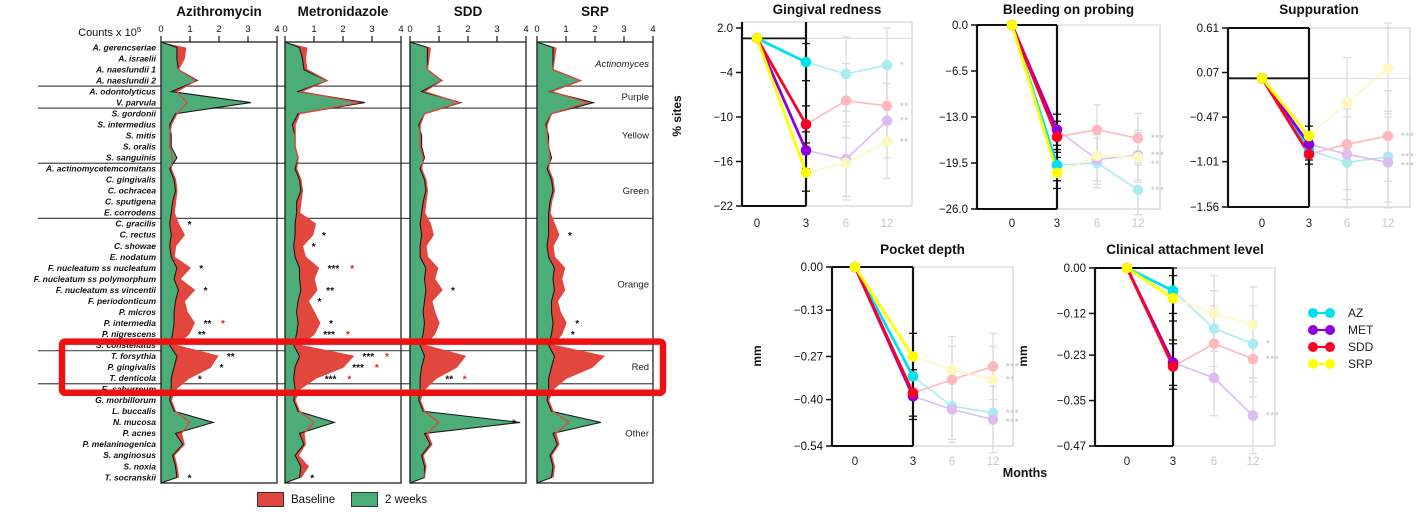 The image size is (1422, 519). What do you see at coordinates (1340, 363) in the screenshot?
I see `legend-row-srp: SRP` at bounding box center [1340, 363].